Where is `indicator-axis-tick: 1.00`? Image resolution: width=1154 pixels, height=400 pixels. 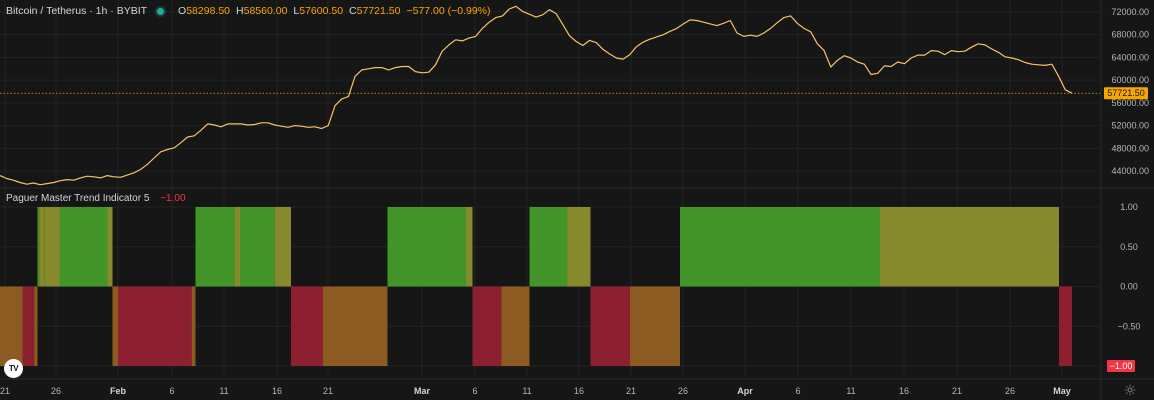 indicator-axis-tick: 1.00 is located at coordinates (1129, 207).